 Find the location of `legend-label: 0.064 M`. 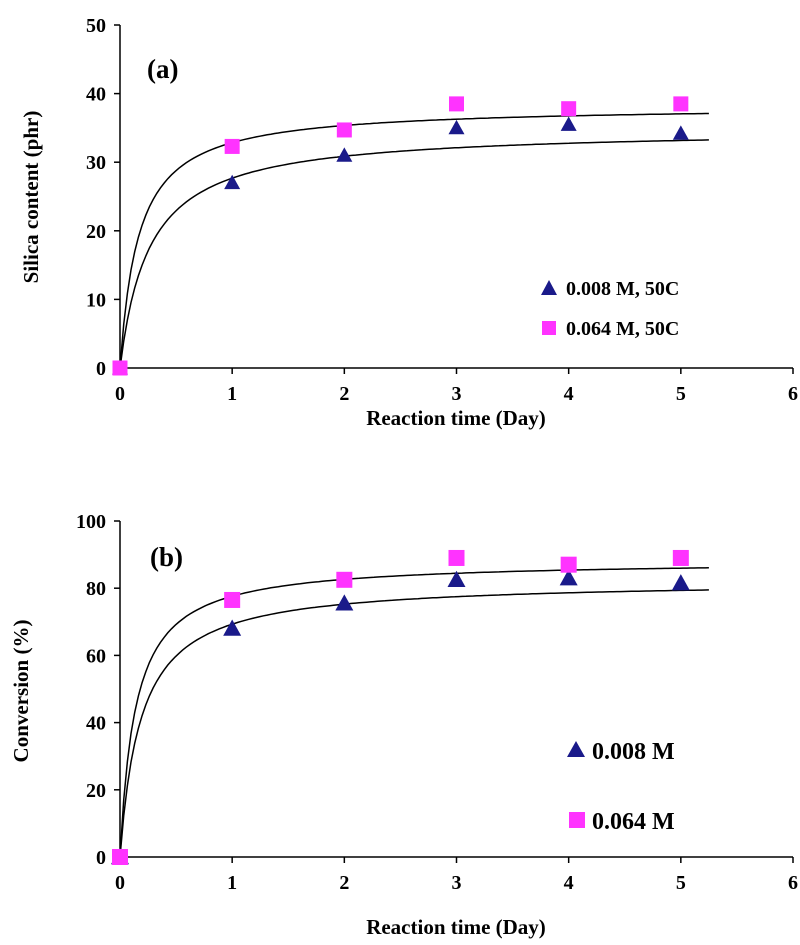

legend-label: 0.064 M is located at coordinates (633, 822).